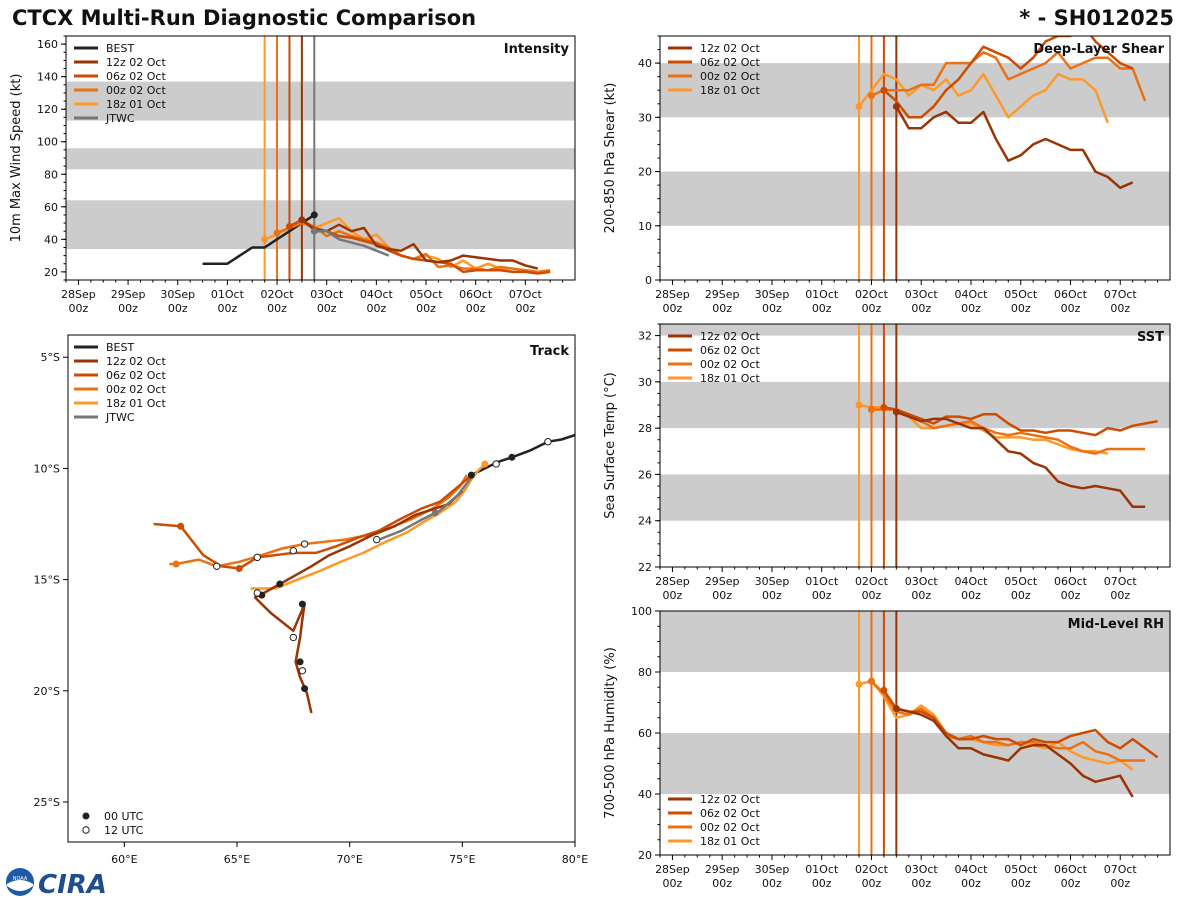 The image size is (1200, 900). What do you see at coordinates (526, 294) in the screenshot?
I see `x-tick-label-date: 07Oct` at bounding box center [526, 294].